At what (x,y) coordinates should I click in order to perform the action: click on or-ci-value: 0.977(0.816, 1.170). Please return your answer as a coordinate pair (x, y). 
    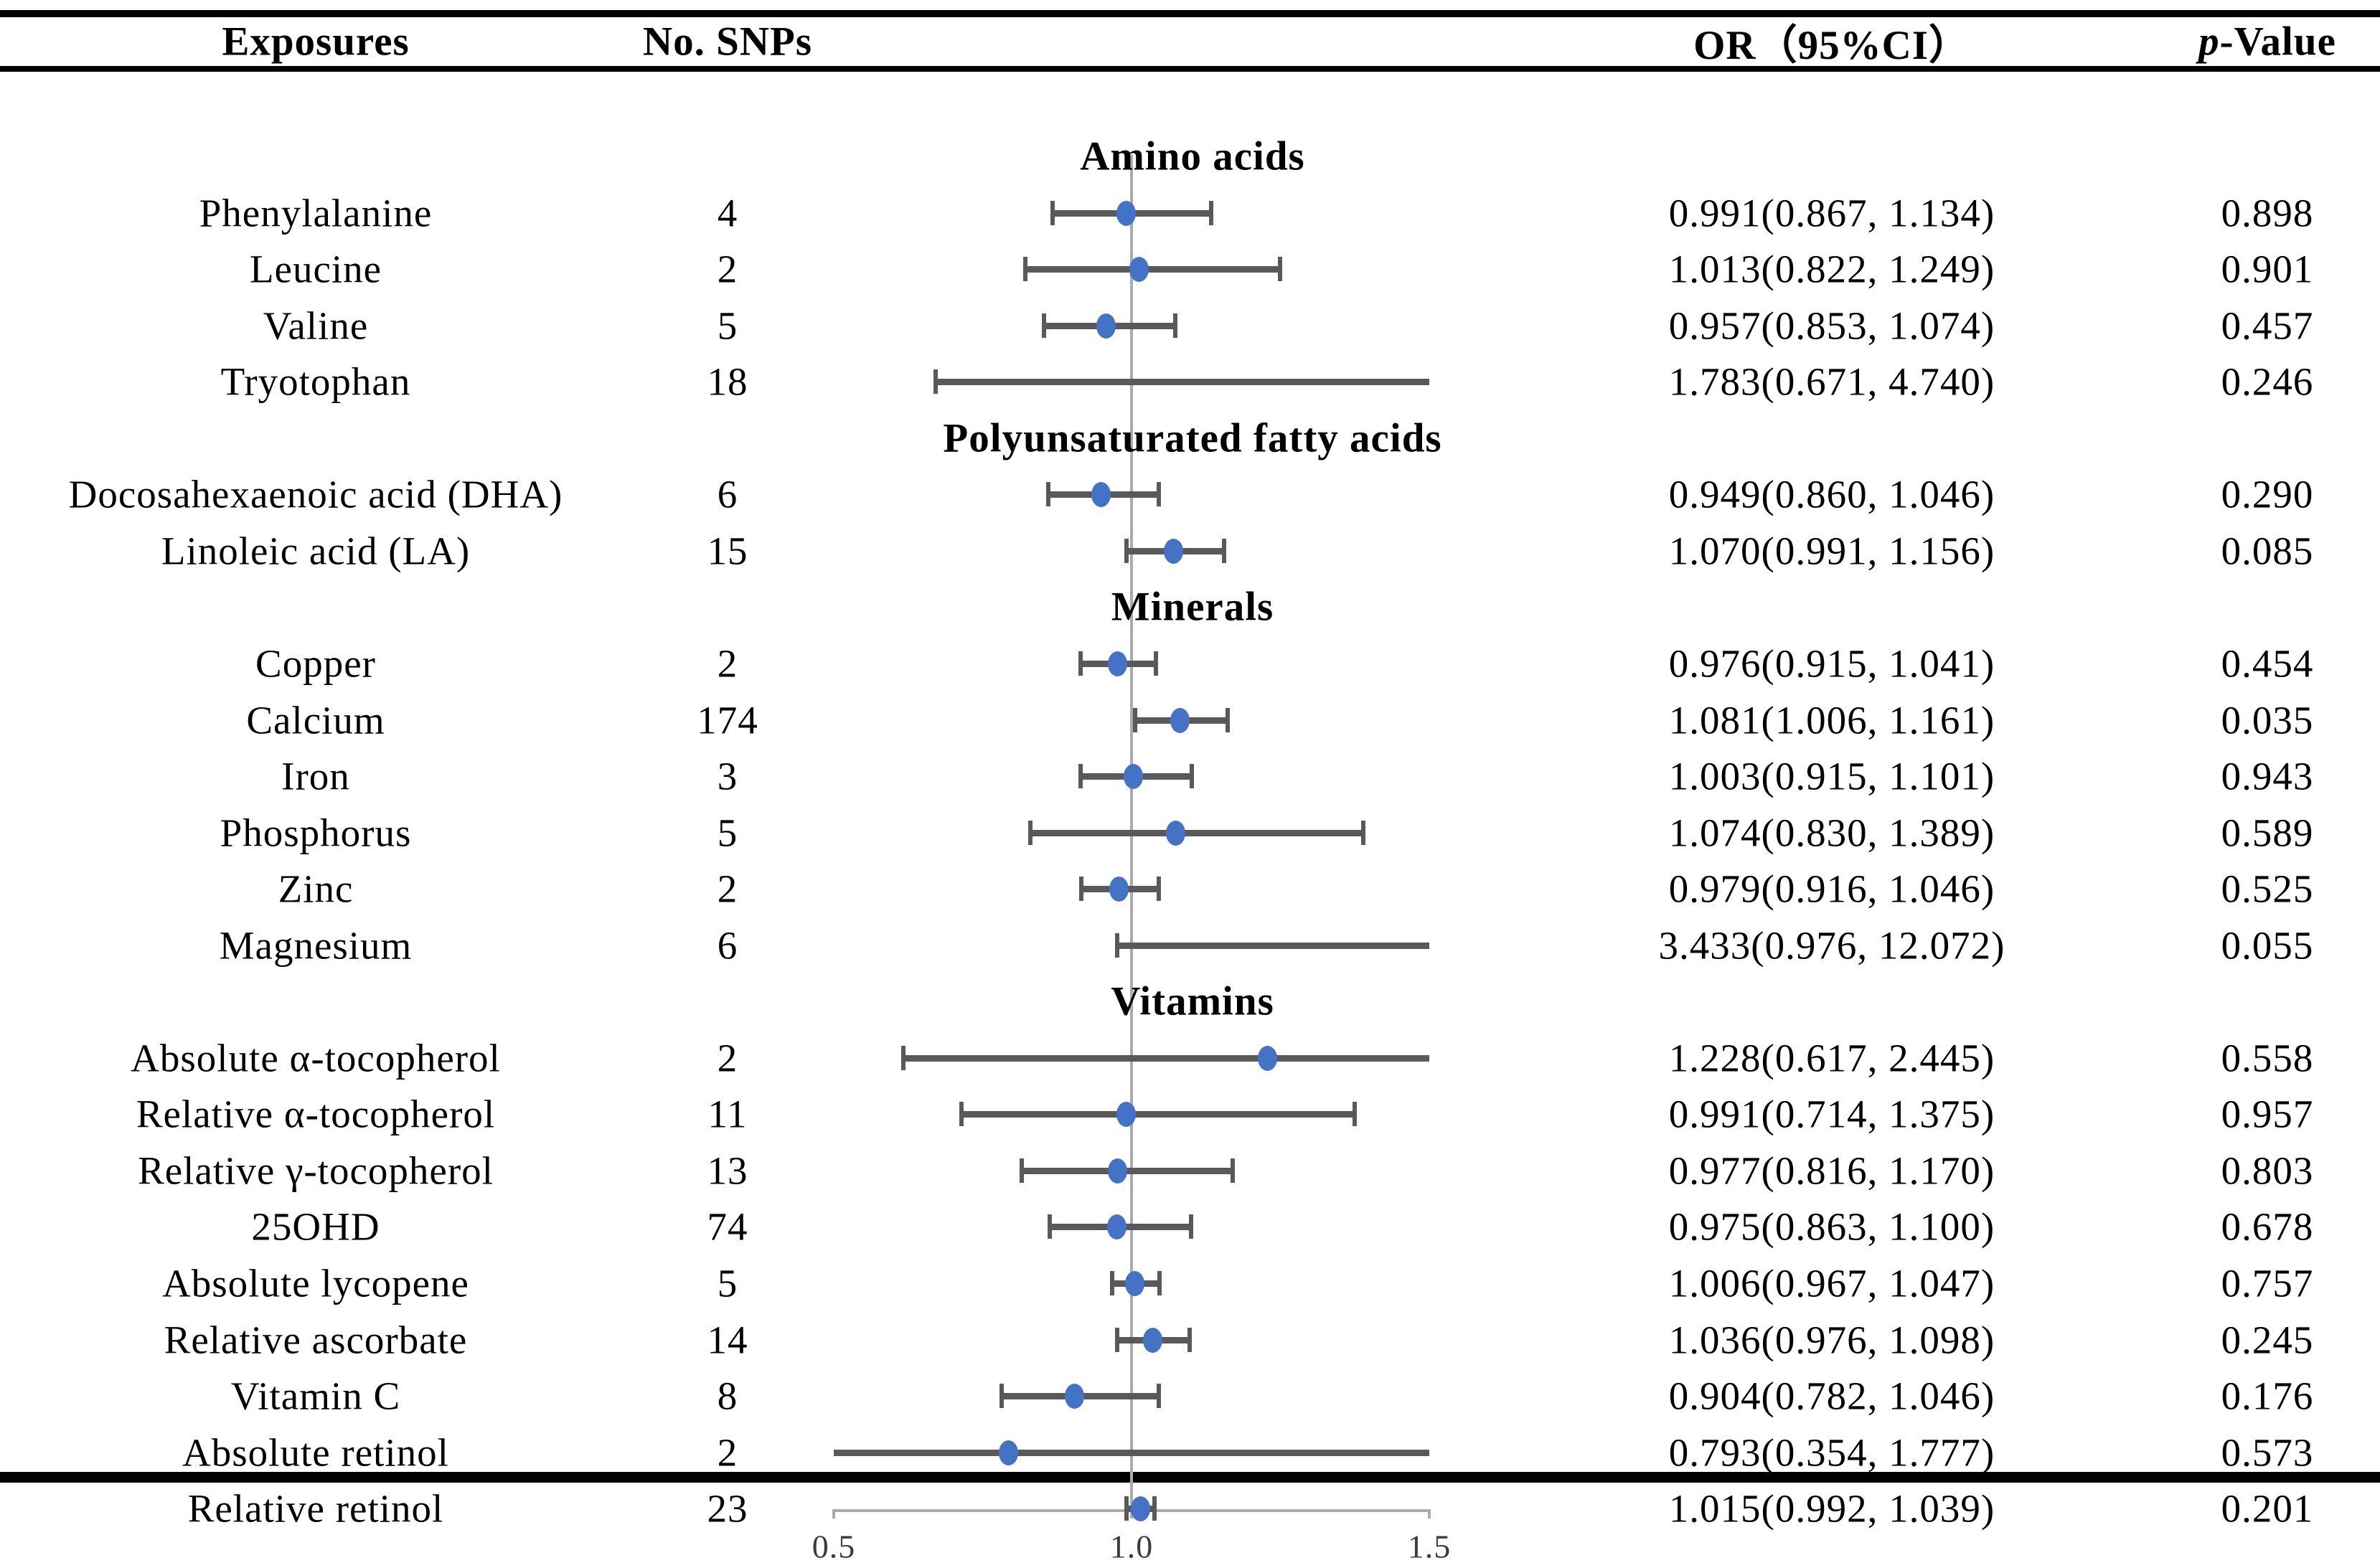
    Looking at the image, I should click on (1831, 1171).